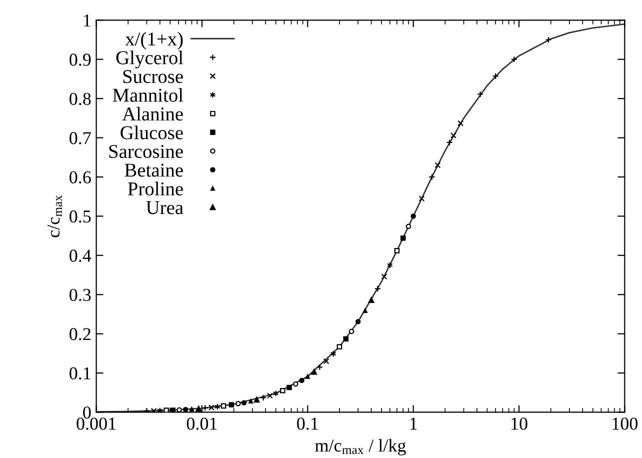 This screenshot has height=458, width=642. I want to click on x-tick-label: 0.01, so click(201, 424).